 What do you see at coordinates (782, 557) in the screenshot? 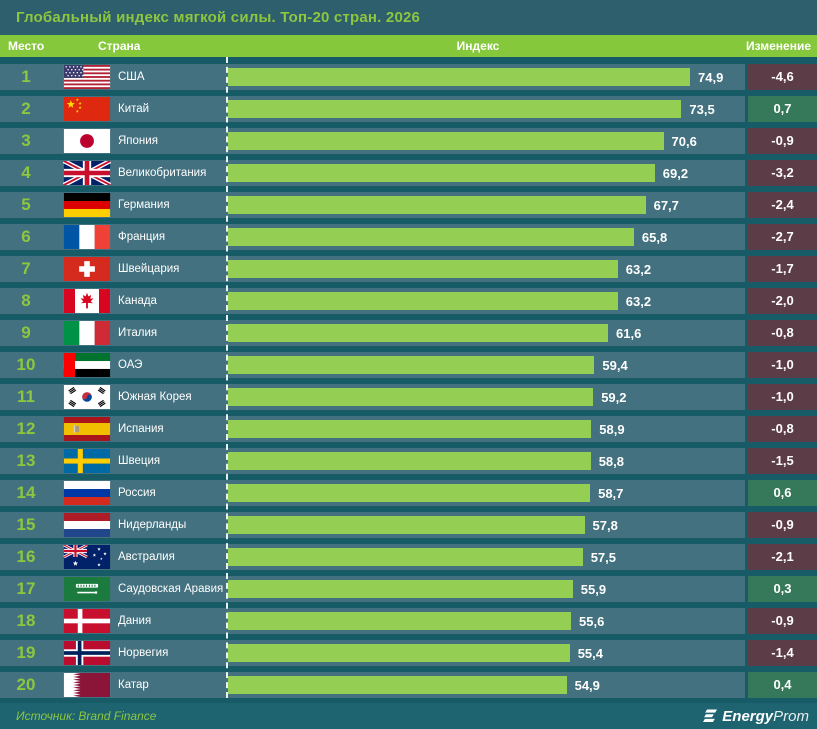
I see `change-badge: -2,1` at bounding box center [782, 557].